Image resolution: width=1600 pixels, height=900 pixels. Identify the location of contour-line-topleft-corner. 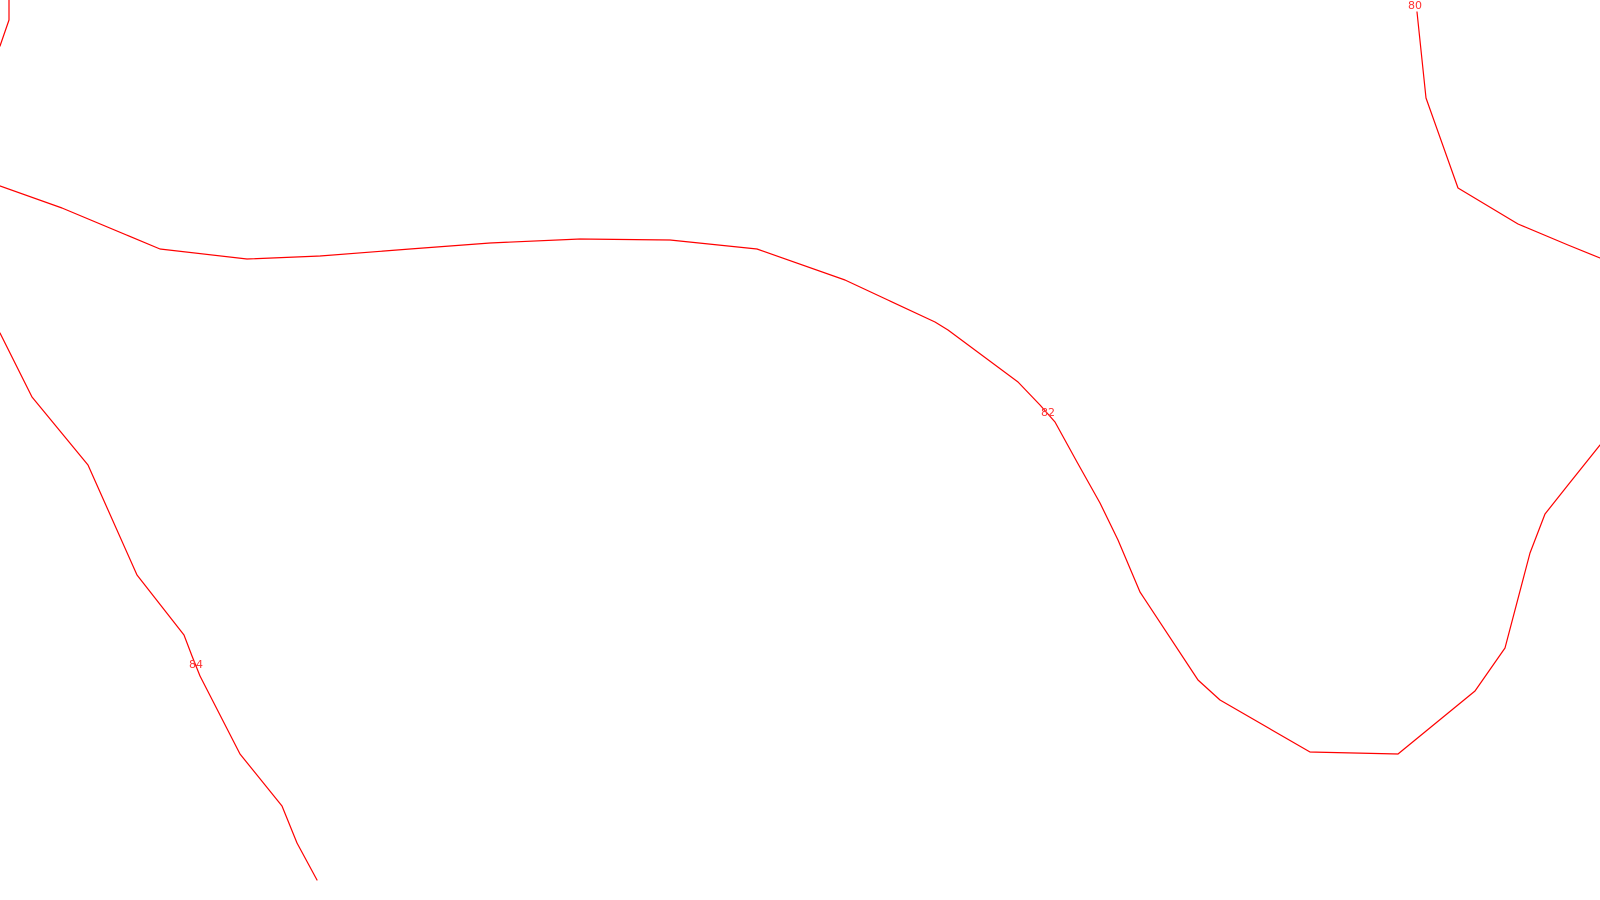
(5, 23).